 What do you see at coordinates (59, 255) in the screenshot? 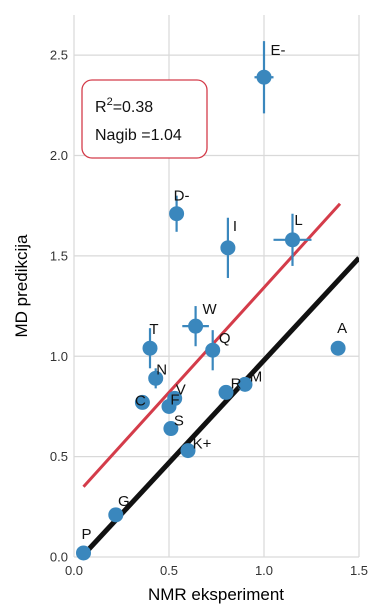
I see `y-tick-label: 1.5` at bounding box center [59, 255].